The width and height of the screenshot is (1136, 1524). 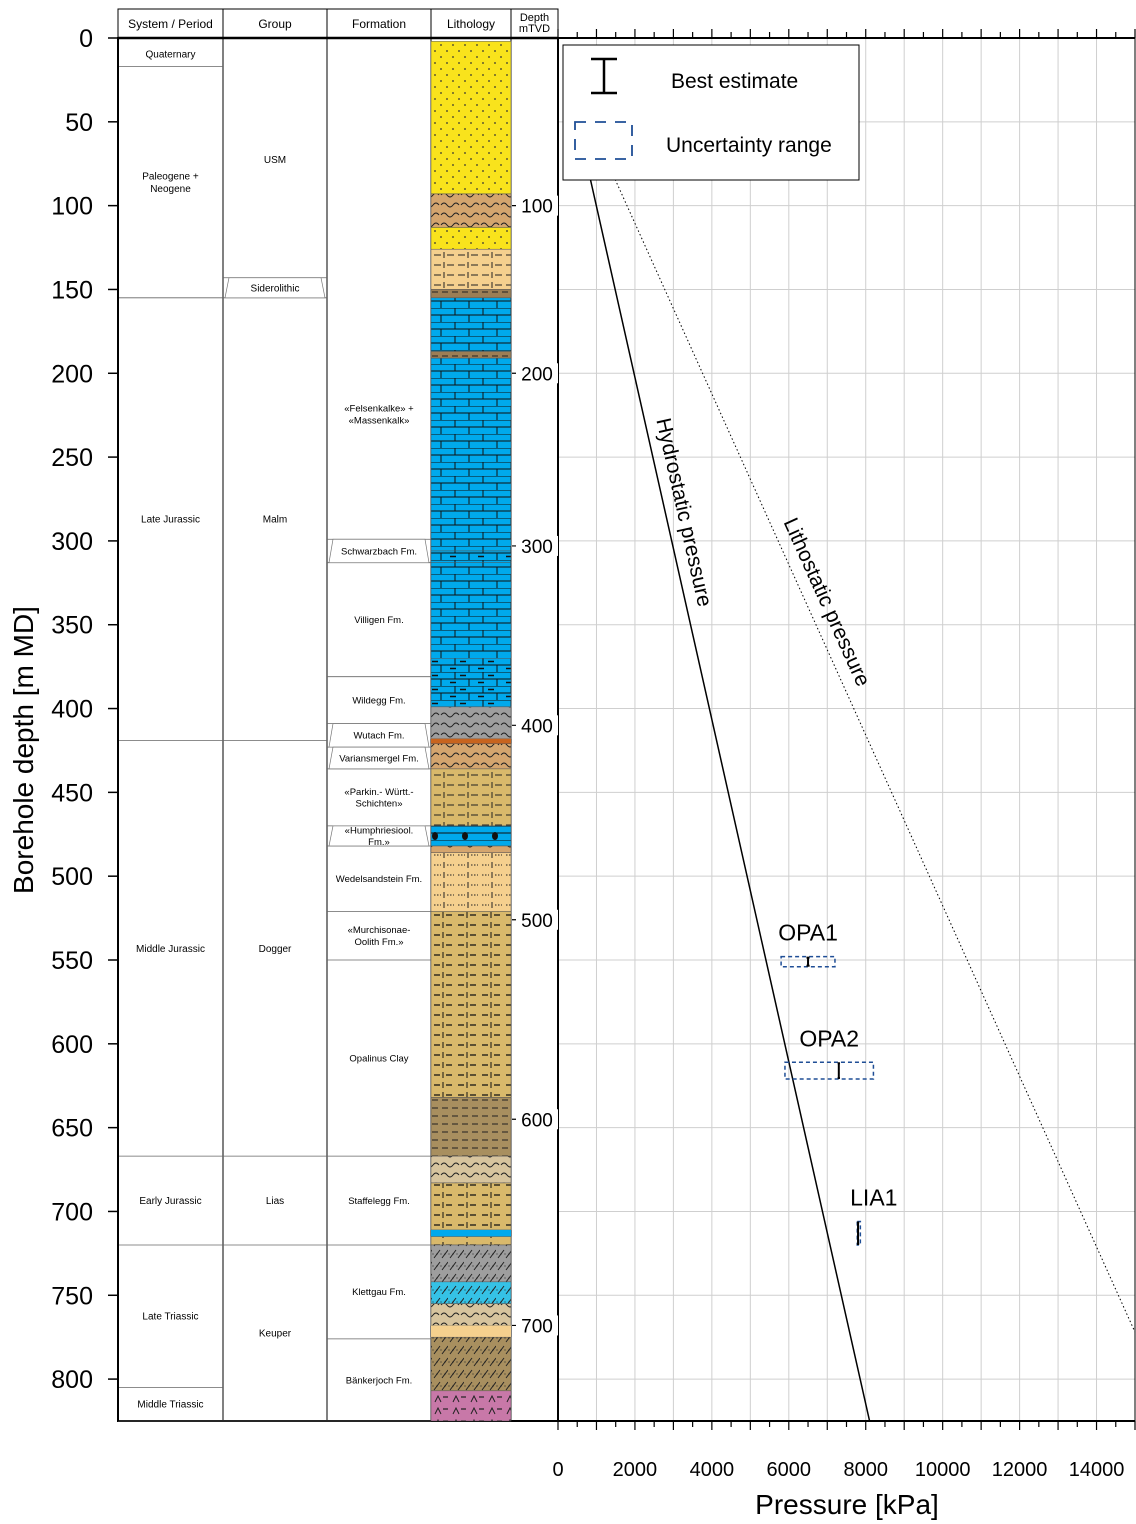 I want to click on group-label: Lias, so click(x=275, y=1201).